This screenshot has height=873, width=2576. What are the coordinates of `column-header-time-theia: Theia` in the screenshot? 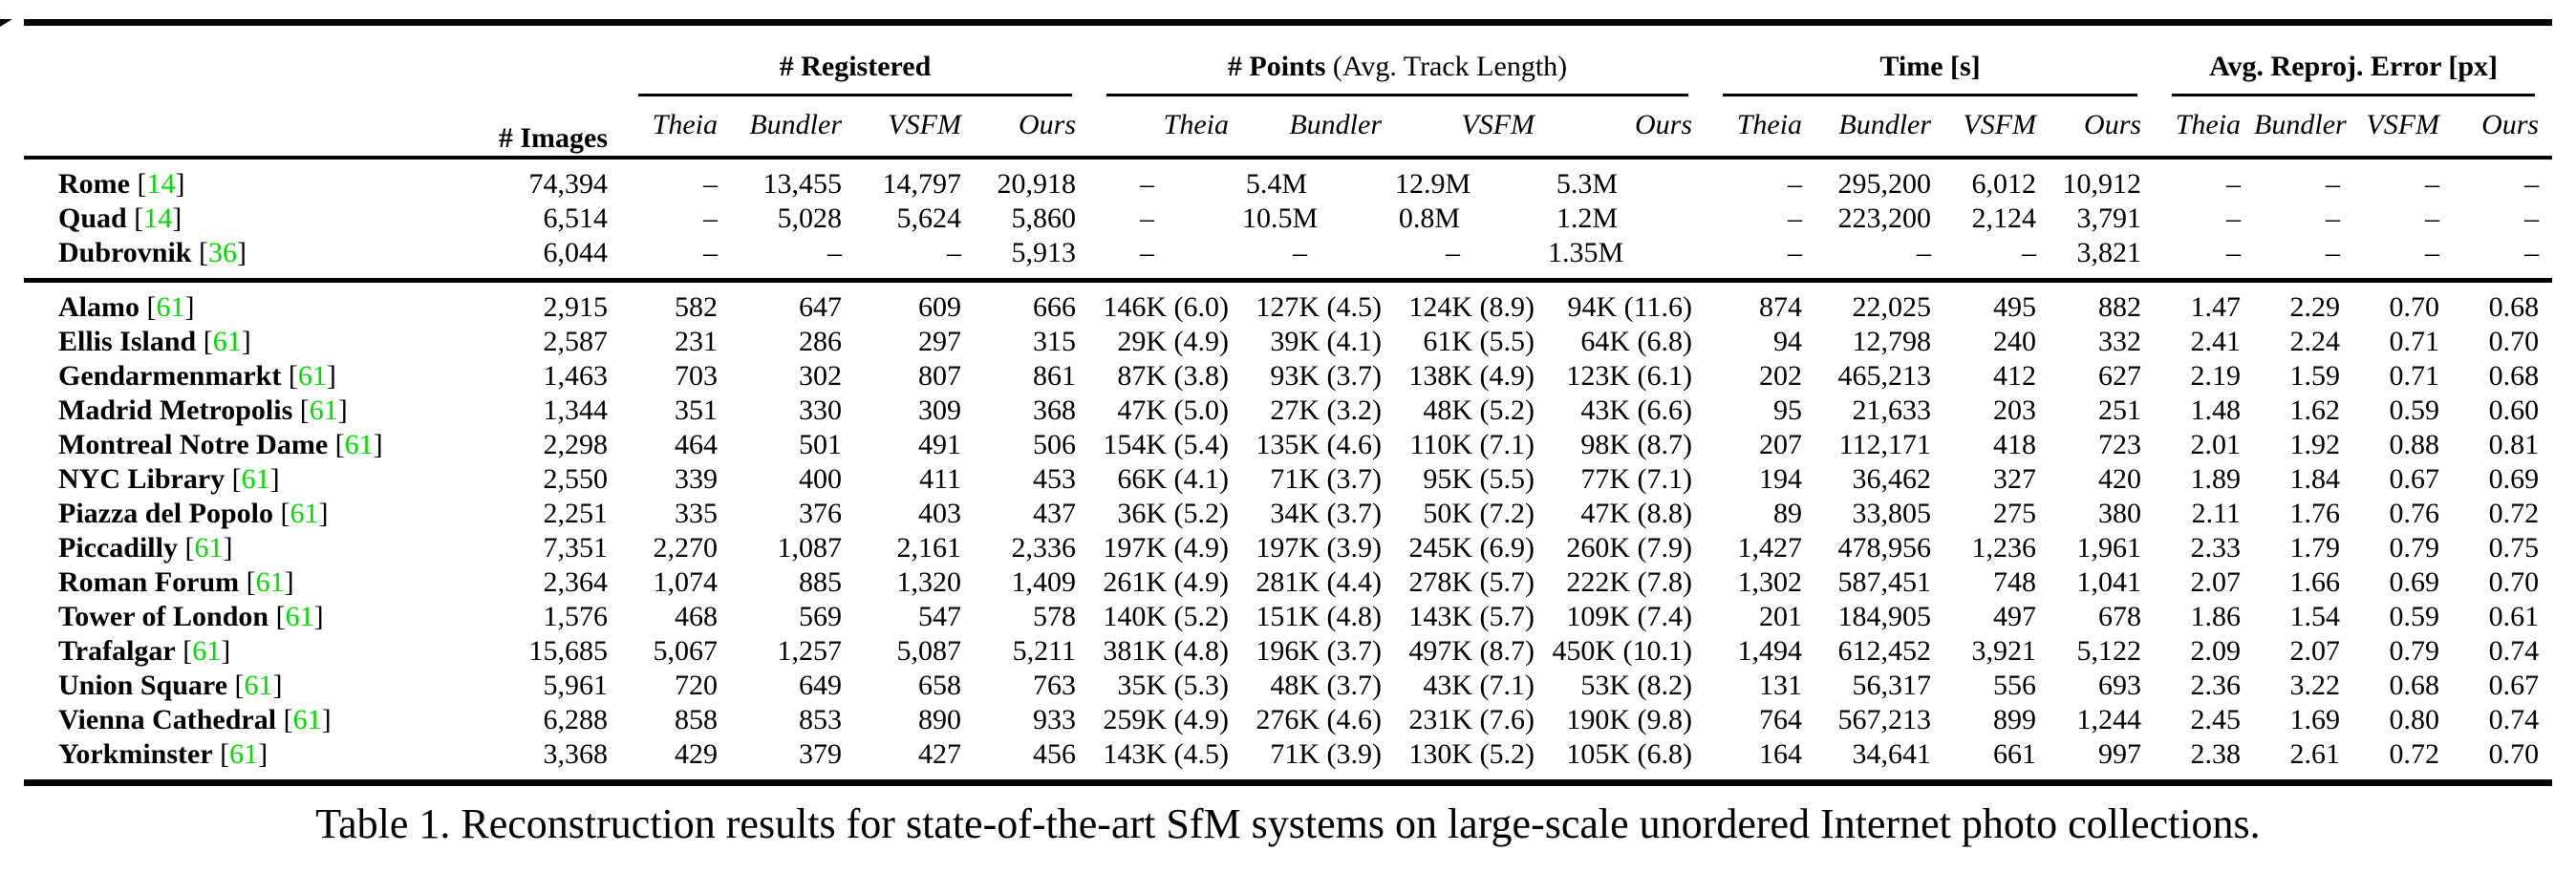 It's located at (1769, 124).